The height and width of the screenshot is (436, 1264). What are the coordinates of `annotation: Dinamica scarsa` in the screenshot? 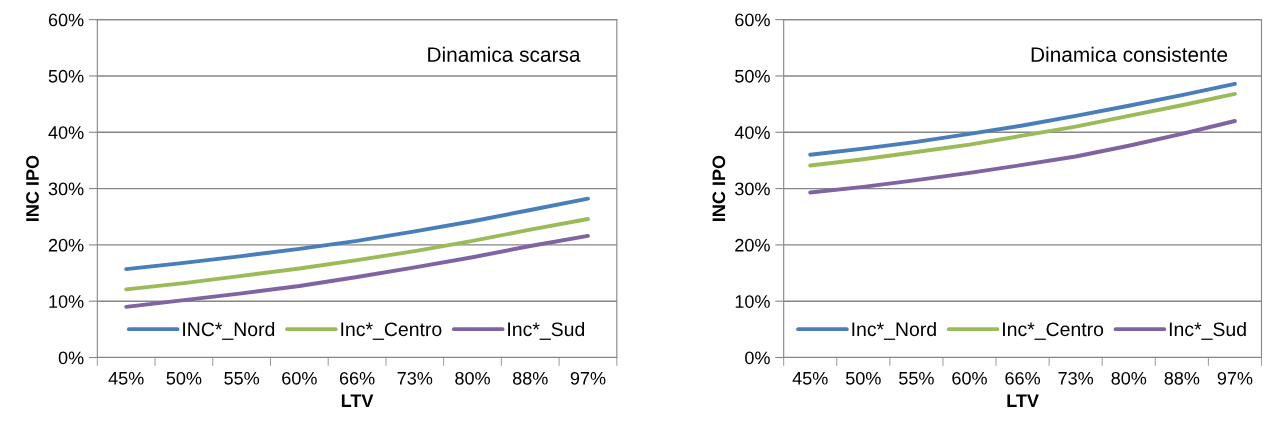 It's located at (504, 54).